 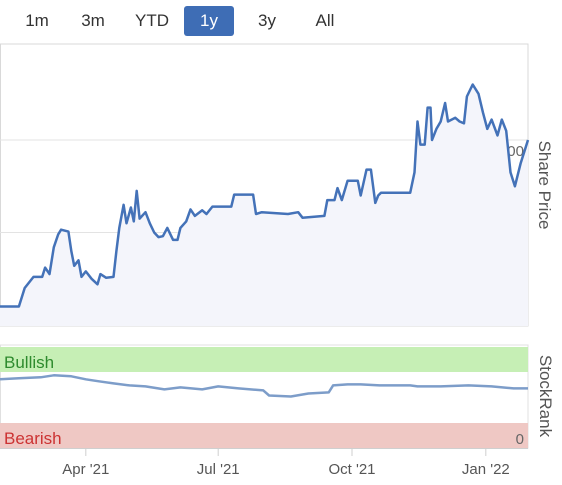 What do you see at coordinates (486, 469) in the screenshot?
I see `x-tick-label: Jan '22` at bounding box center [486, 469].